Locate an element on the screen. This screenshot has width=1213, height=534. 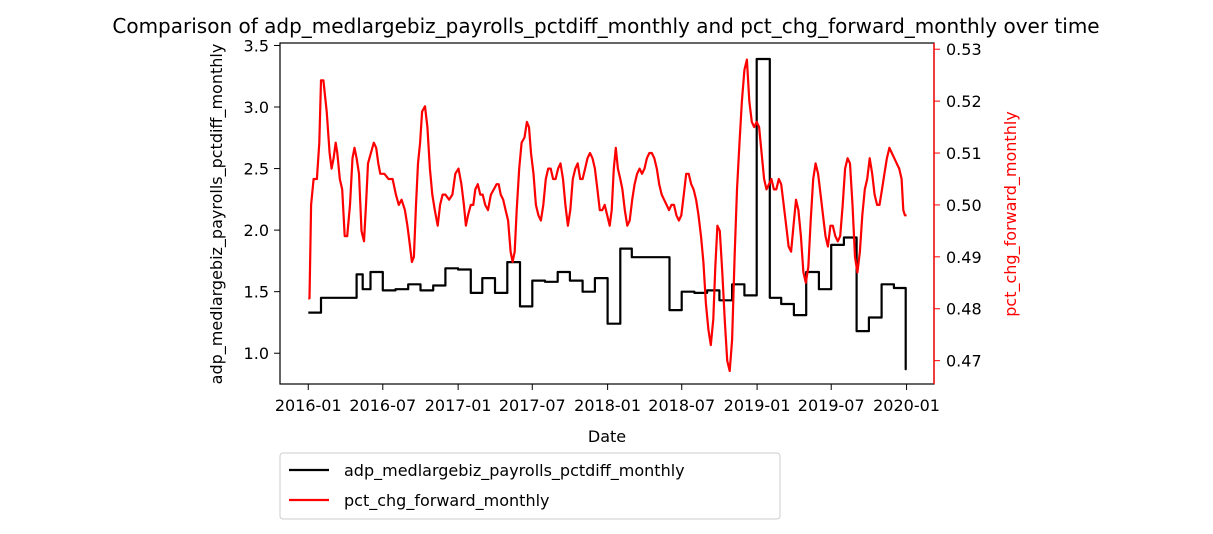
right-y-tick-label: 0.47 is located at coordinates (964, 361).